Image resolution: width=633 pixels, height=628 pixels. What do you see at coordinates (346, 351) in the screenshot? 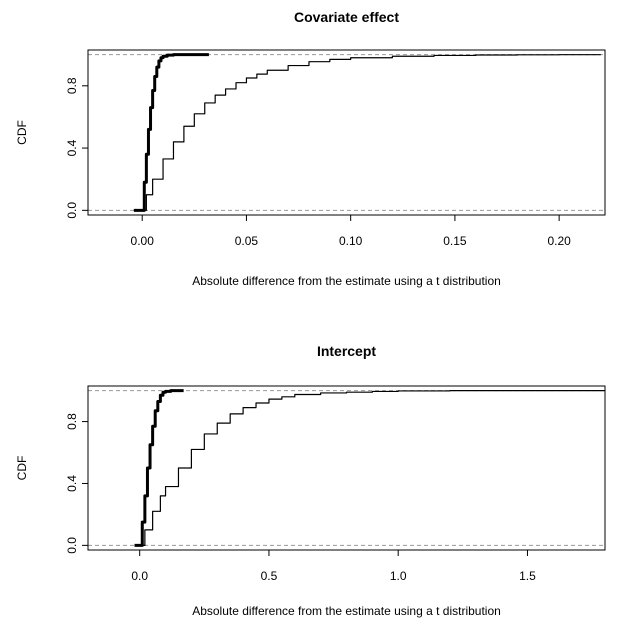
I see `chart-title: Intercept` at bounding box center [346, 351].